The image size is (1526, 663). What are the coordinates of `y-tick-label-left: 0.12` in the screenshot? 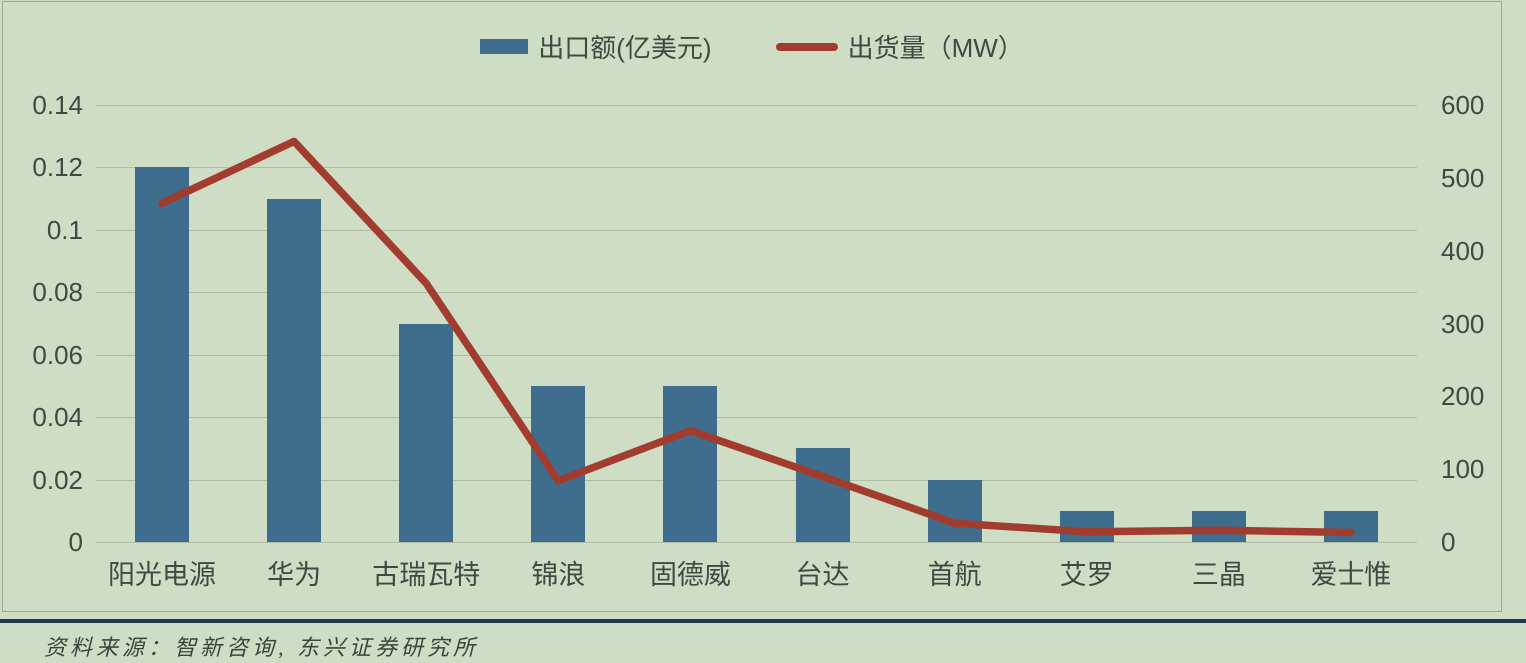 It's located at (57, 167).